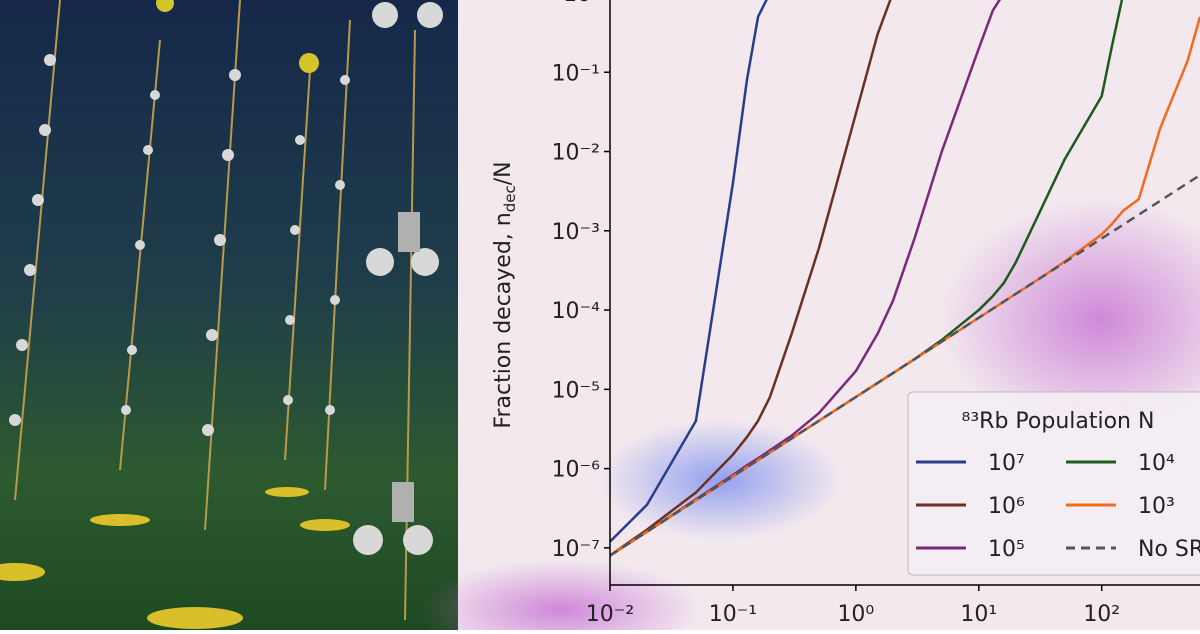 The image size is (1200, 634). I want to click on y-tick-label: 10⁻⁵, so click(576, 390).